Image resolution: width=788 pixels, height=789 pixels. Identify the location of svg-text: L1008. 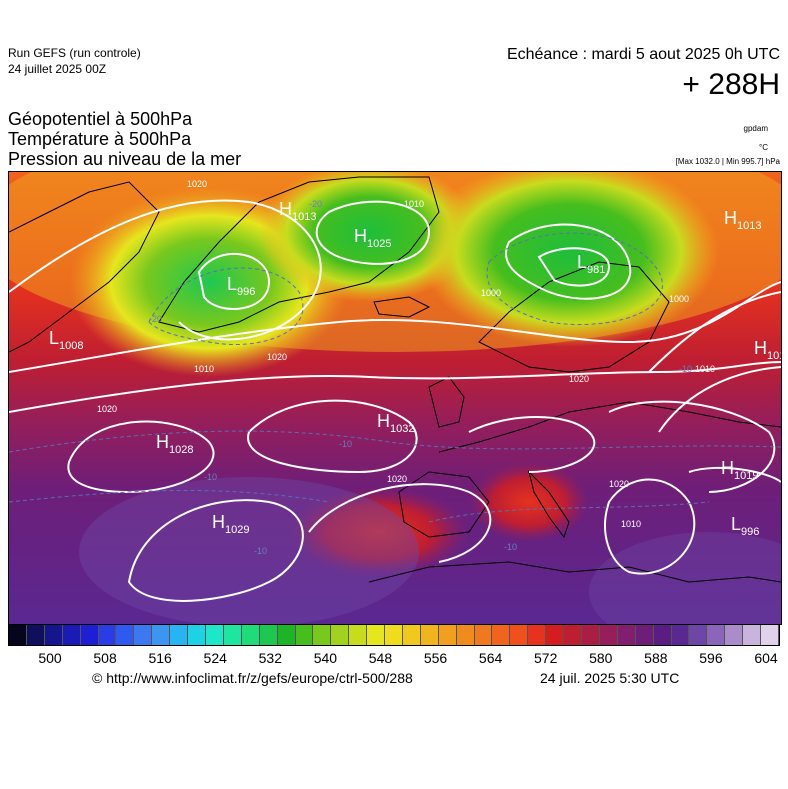
(66, 340).